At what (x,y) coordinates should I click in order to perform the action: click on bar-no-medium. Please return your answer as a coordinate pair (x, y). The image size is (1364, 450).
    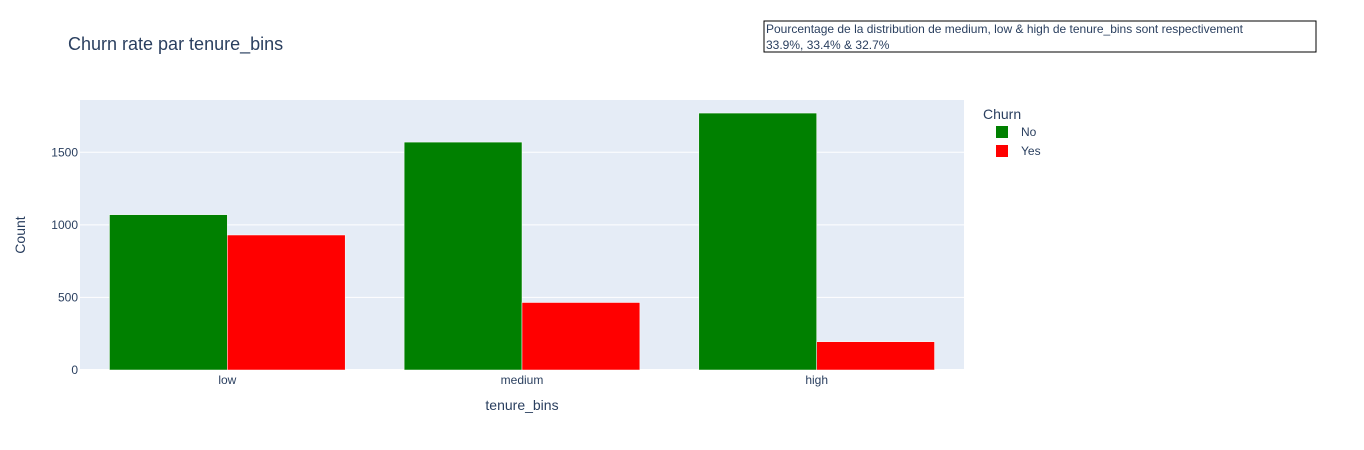
    Looking at the image, I should click on (463, 256).